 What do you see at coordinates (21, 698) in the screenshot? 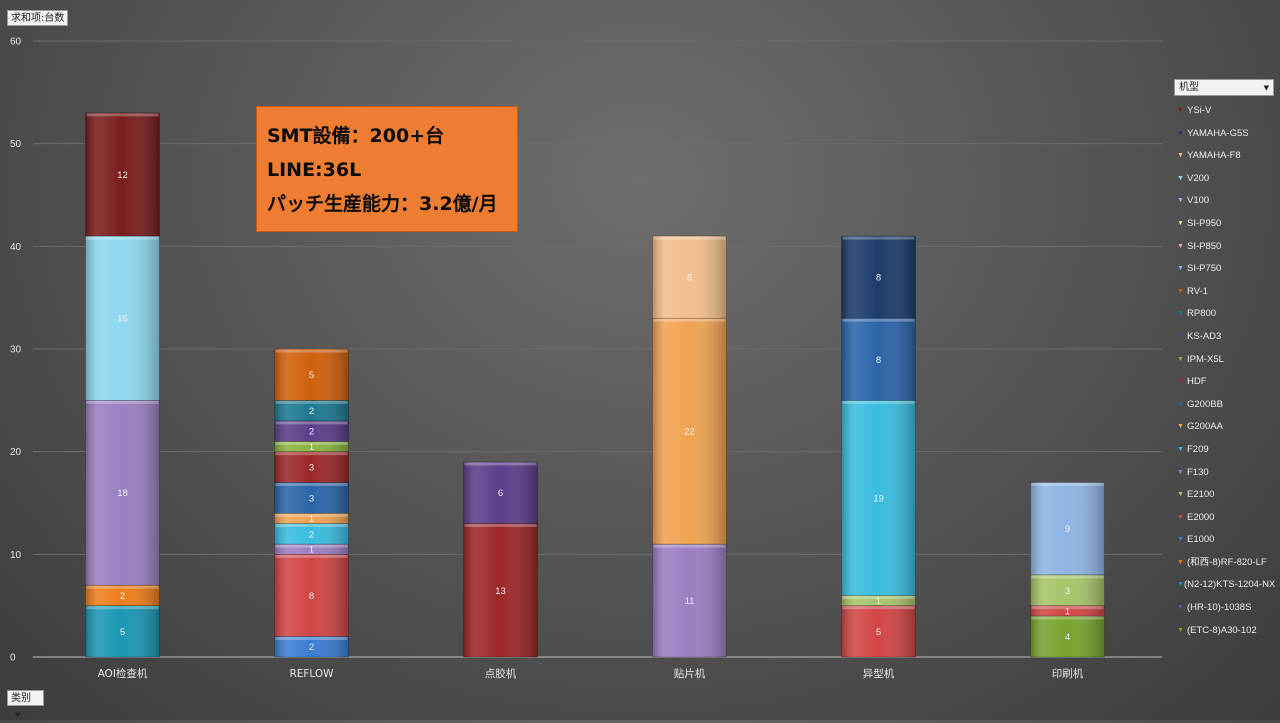
I see `category-field-label: 类别` at bounding box center [21, 698].